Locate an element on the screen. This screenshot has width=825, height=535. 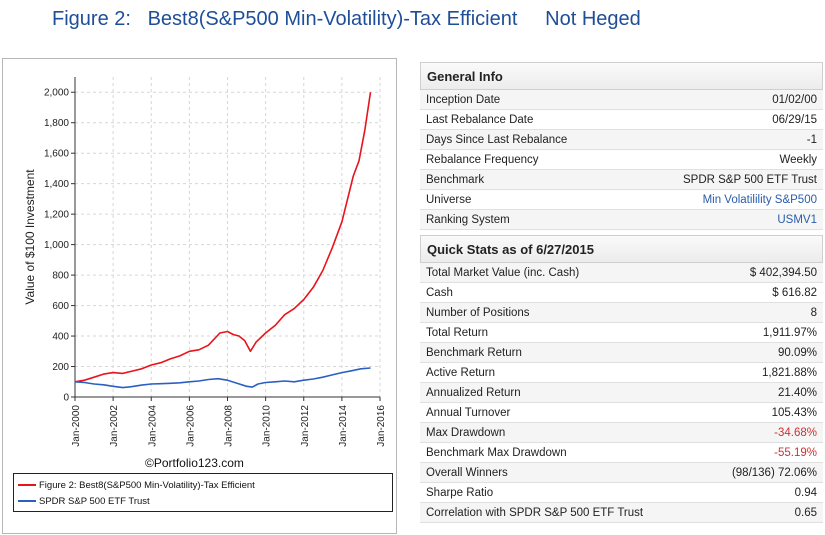
row-value: 01/02/00 is located at coordinates (794, 100).